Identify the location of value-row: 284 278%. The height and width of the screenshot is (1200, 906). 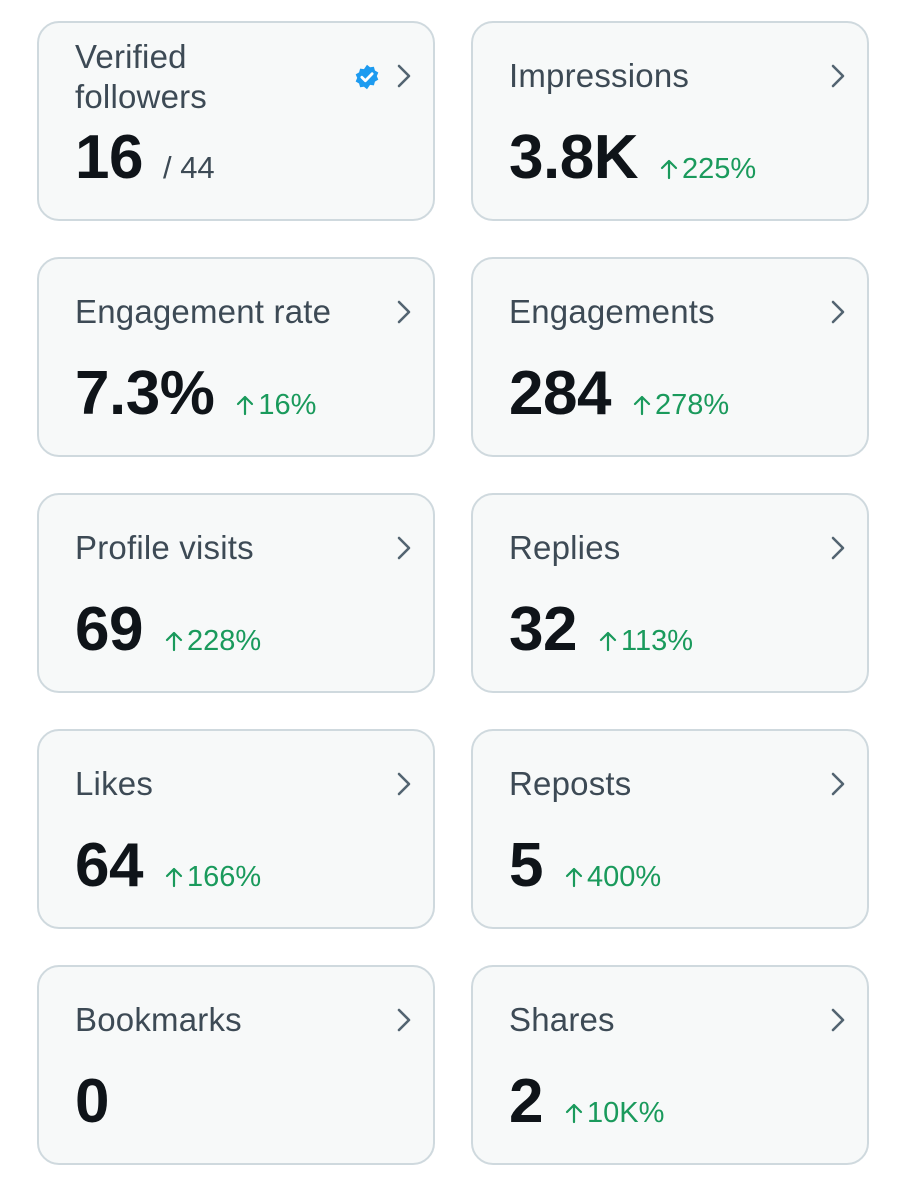
(619, 394).